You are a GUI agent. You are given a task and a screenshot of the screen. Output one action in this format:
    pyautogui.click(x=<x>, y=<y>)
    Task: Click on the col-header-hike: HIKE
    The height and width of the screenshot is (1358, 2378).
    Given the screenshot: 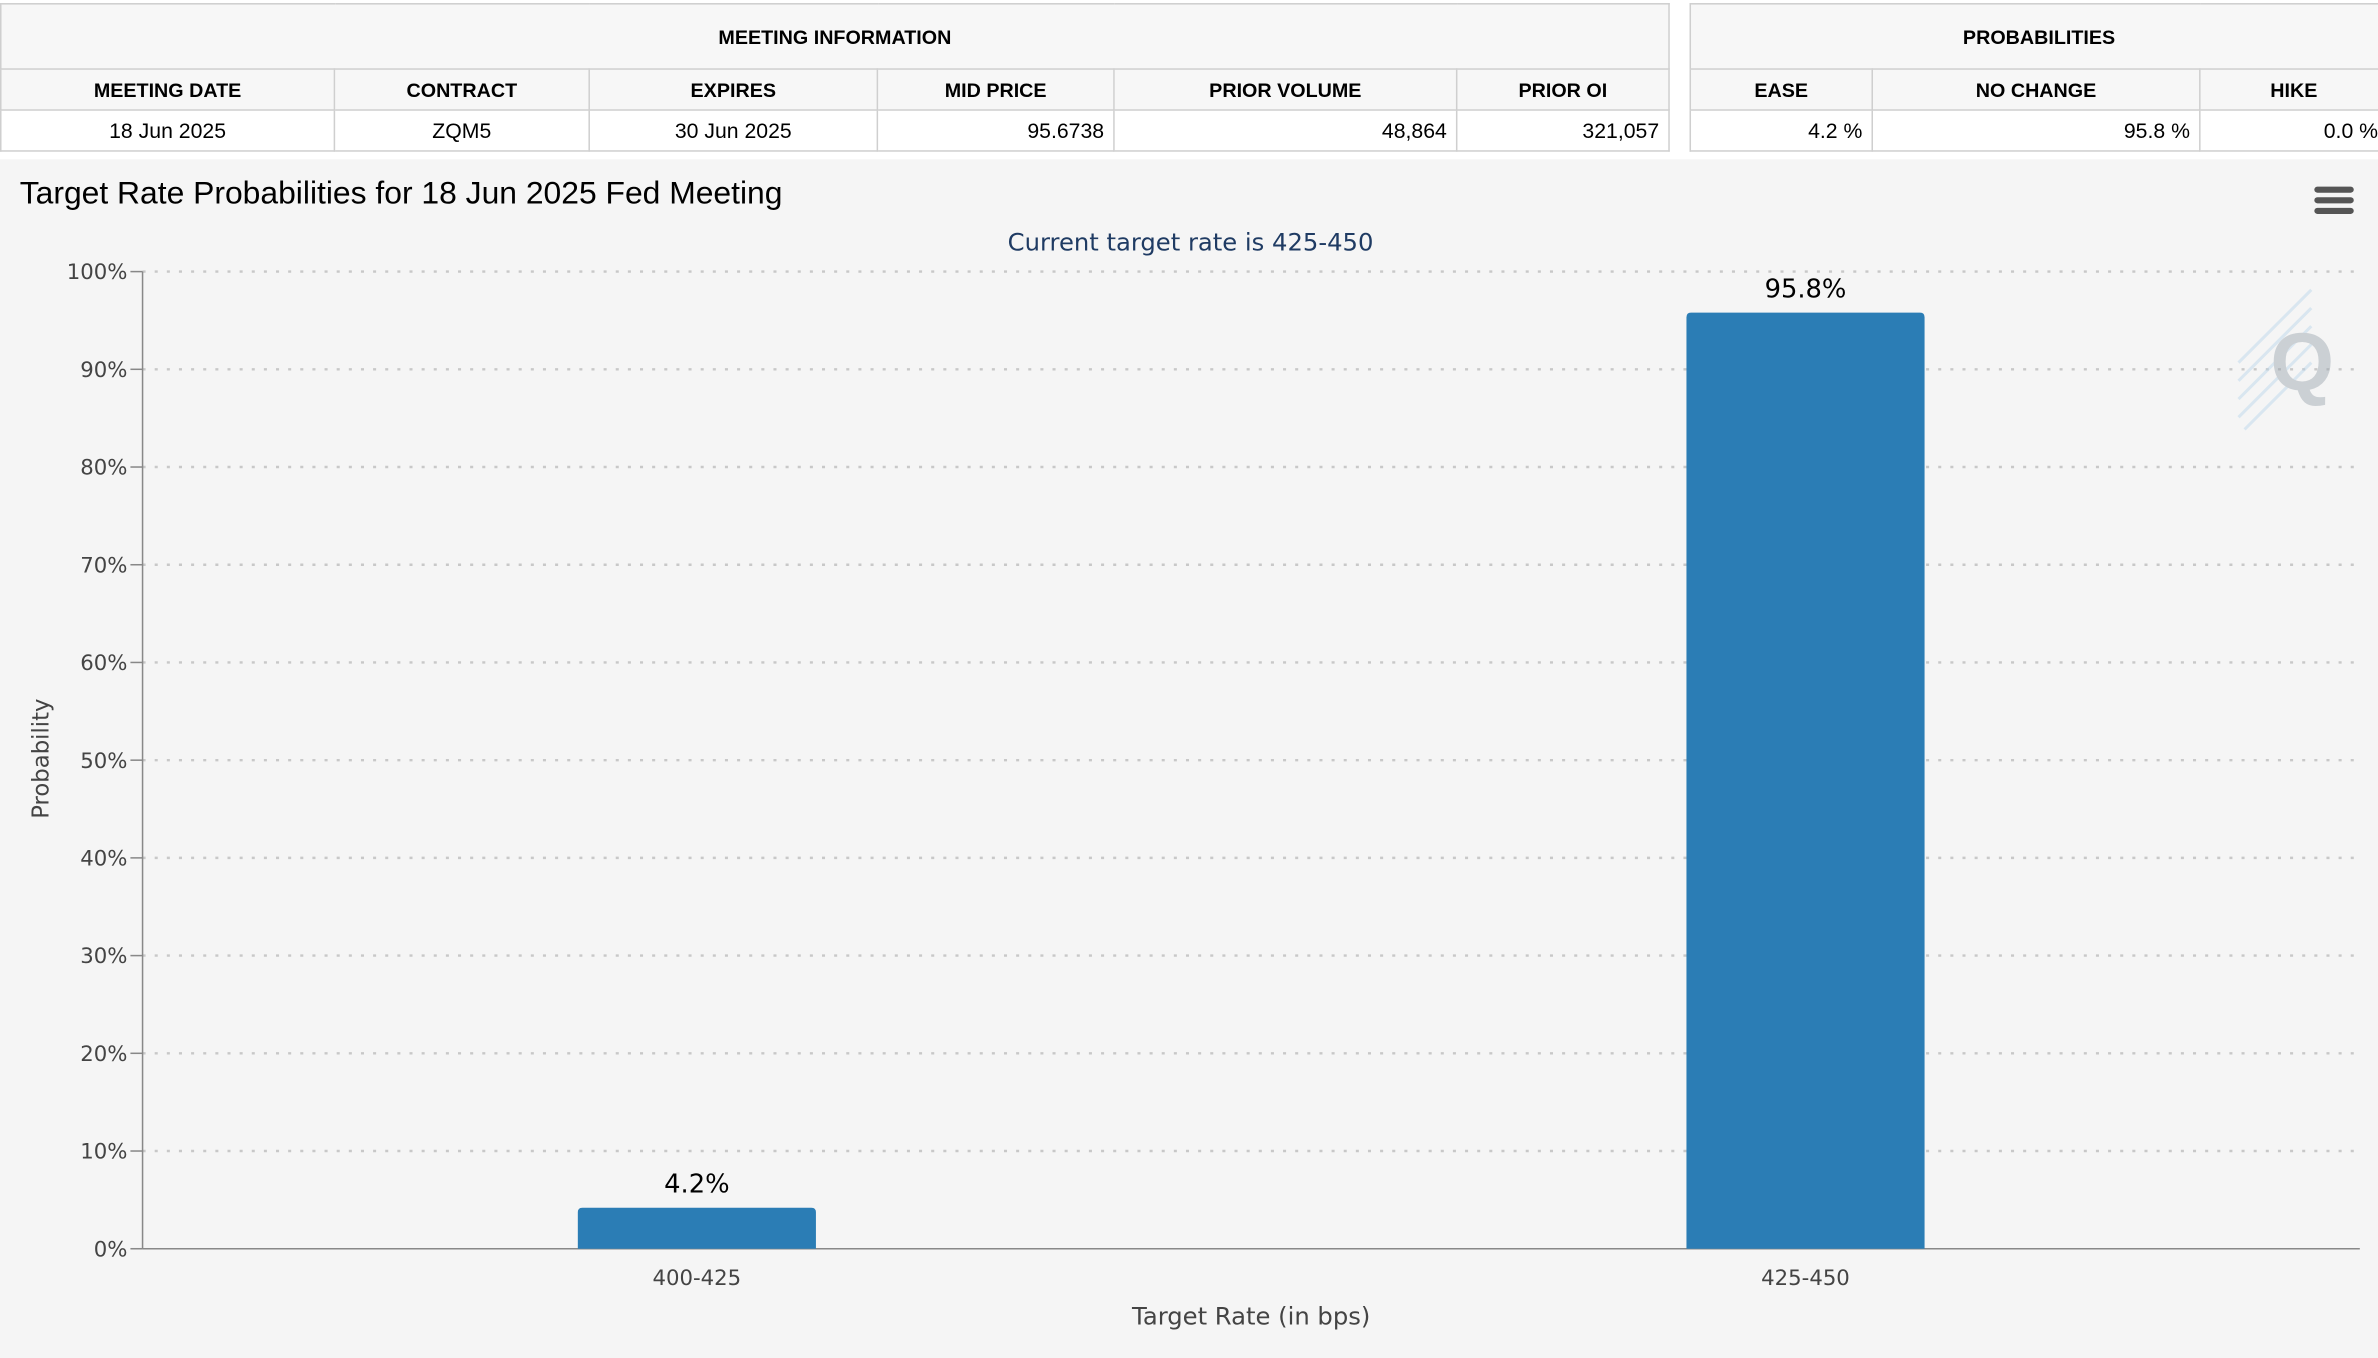 What is the action you would take?
    pyautogui.click(x=2288, y=89)
    